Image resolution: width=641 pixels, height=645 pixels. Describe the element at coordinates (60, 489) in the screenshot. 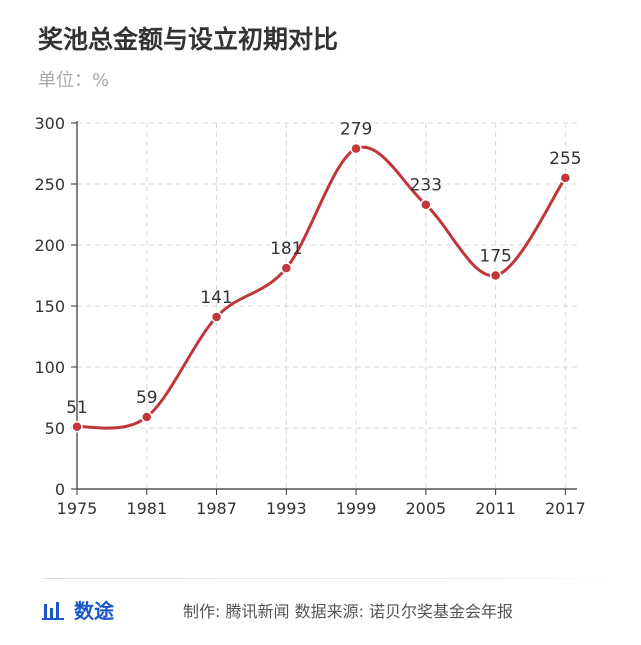

I see `y-tick-label: 0` at that location.